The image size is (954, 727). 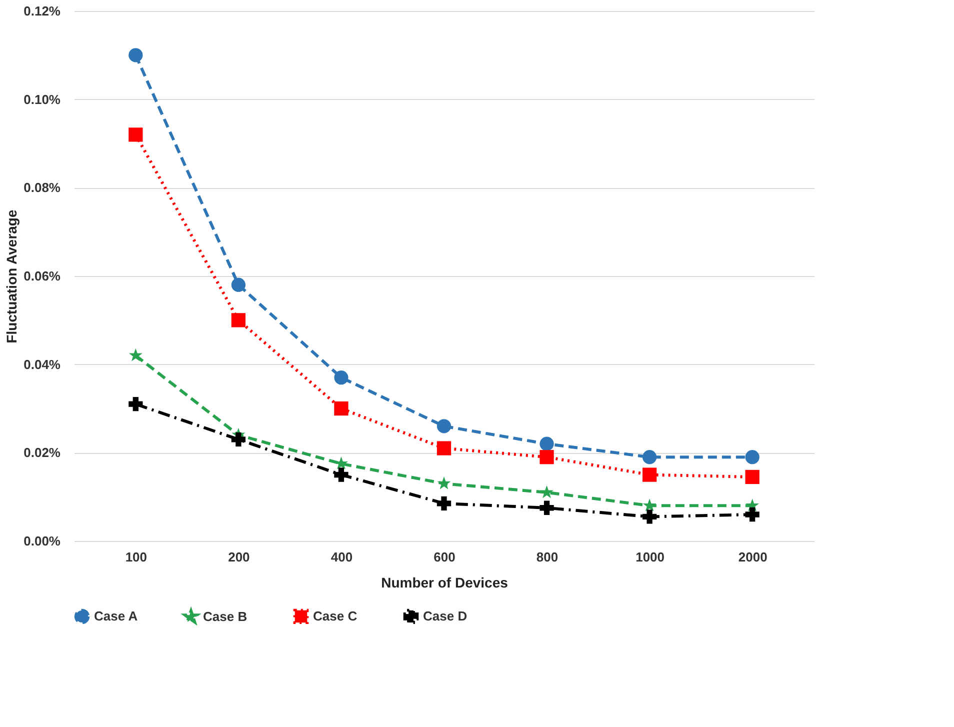 I want to click on x-tick-label: 1000, so click(x=650, y=557).